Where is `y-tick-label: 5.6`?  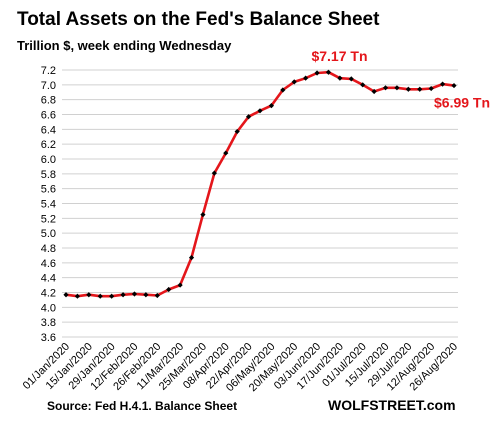 y-tick-label: 5.6 is located at coordinates (48, 190).